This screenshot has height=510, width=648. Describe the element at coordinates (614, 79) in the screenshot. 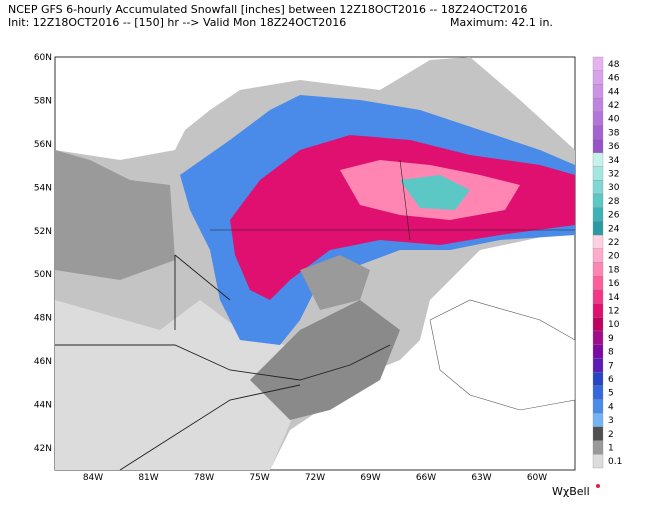

I see `colorbar-label: 46` at that location.